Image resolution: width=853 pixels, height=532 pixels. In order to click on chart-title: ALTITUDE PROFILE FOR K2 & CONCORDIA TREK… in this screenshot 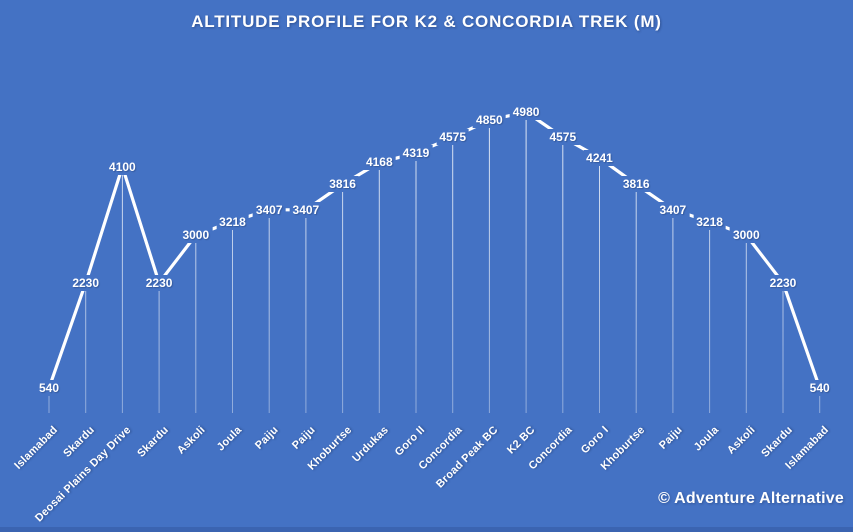, I will do `click(426, 21)`.